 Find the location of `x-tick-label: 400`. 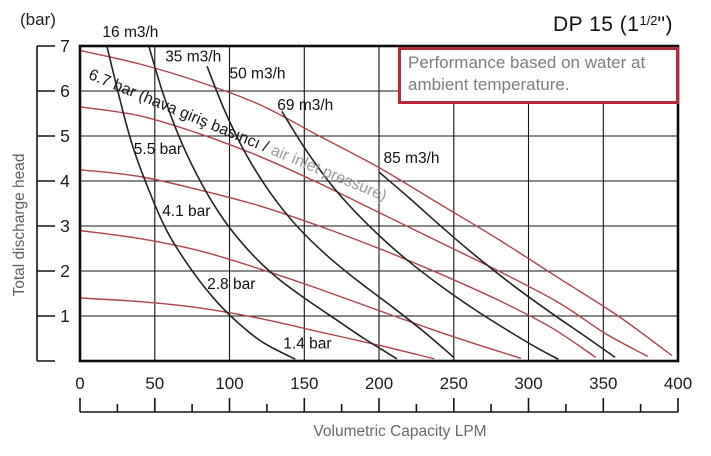

x-tick-label: 400 is located at coordinates (678, 383).